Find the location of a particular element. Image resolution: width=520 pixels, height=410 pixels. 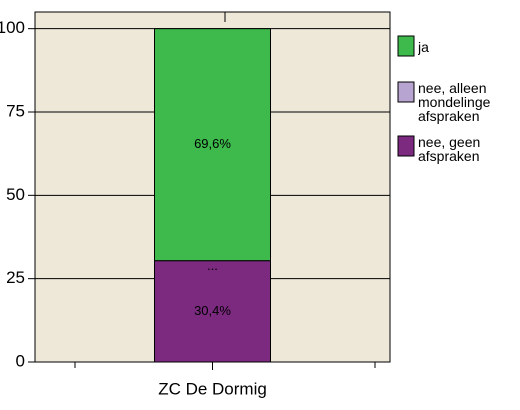

y-tick-label: 0 is located at coordinates (20, 360).